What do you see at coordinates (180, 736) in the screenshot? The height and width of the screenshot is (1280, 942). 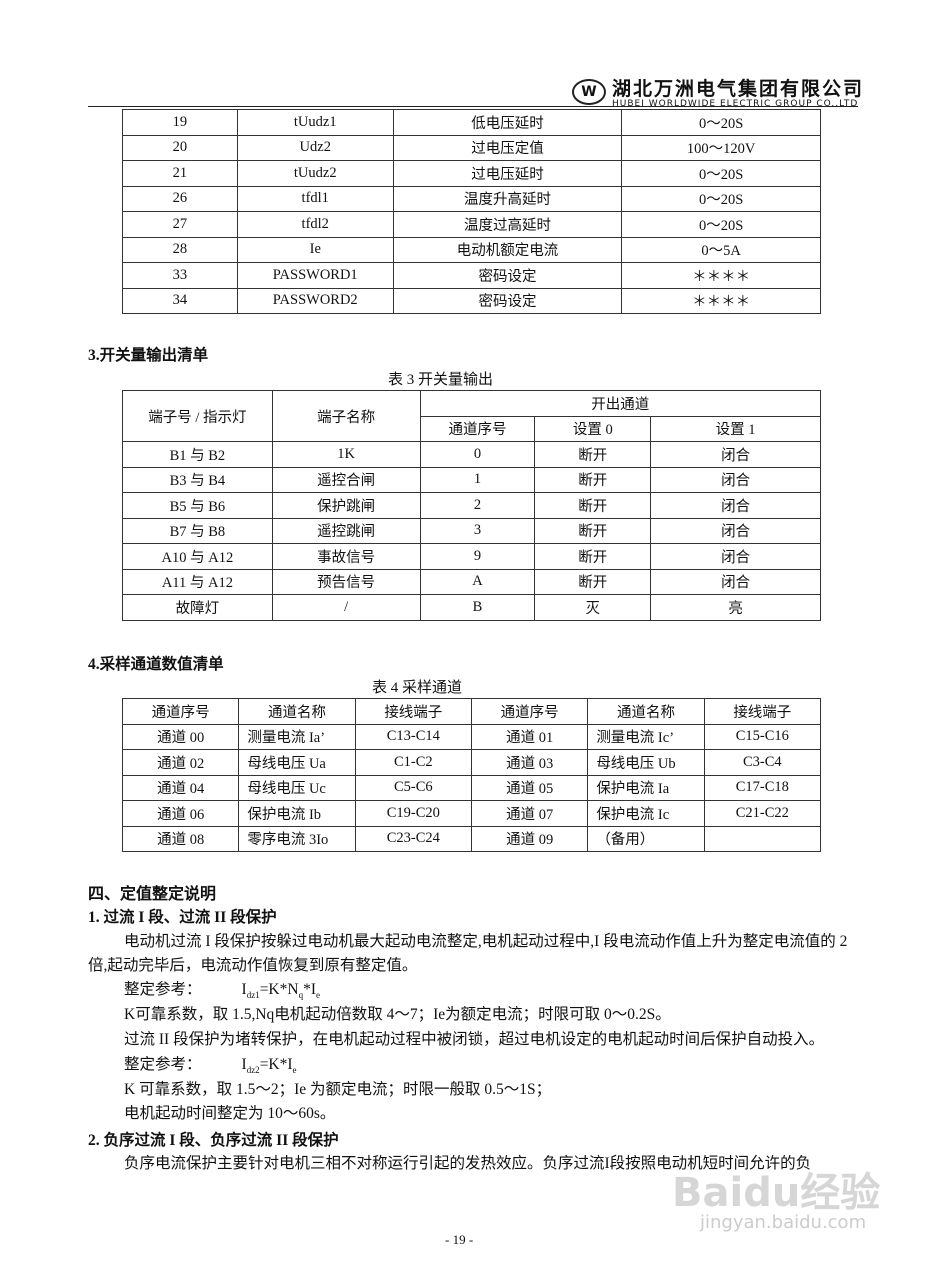 I see `table-cell: 通道 00` at bounding box center [180, 736].